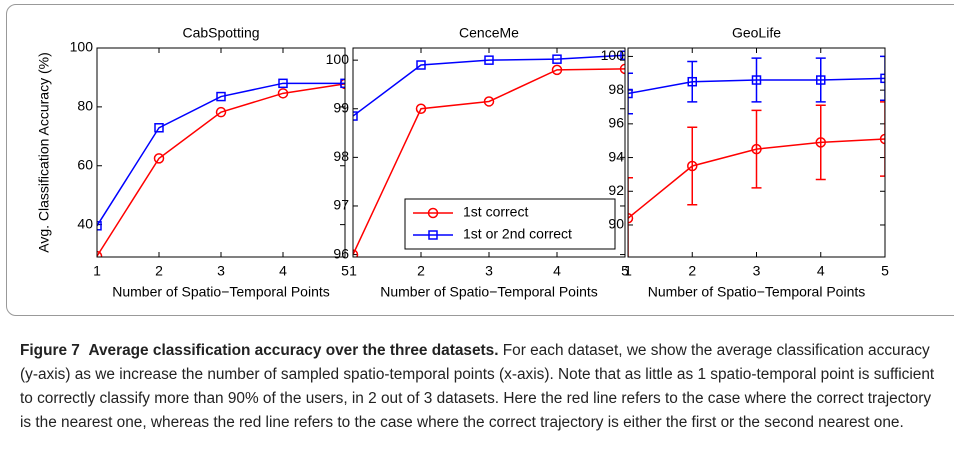 Image resolution: width=954 pixels, height=475 pixels. Describe the element at coordinates (510, 224) in the screenshot. I see `legend-box` at that location.